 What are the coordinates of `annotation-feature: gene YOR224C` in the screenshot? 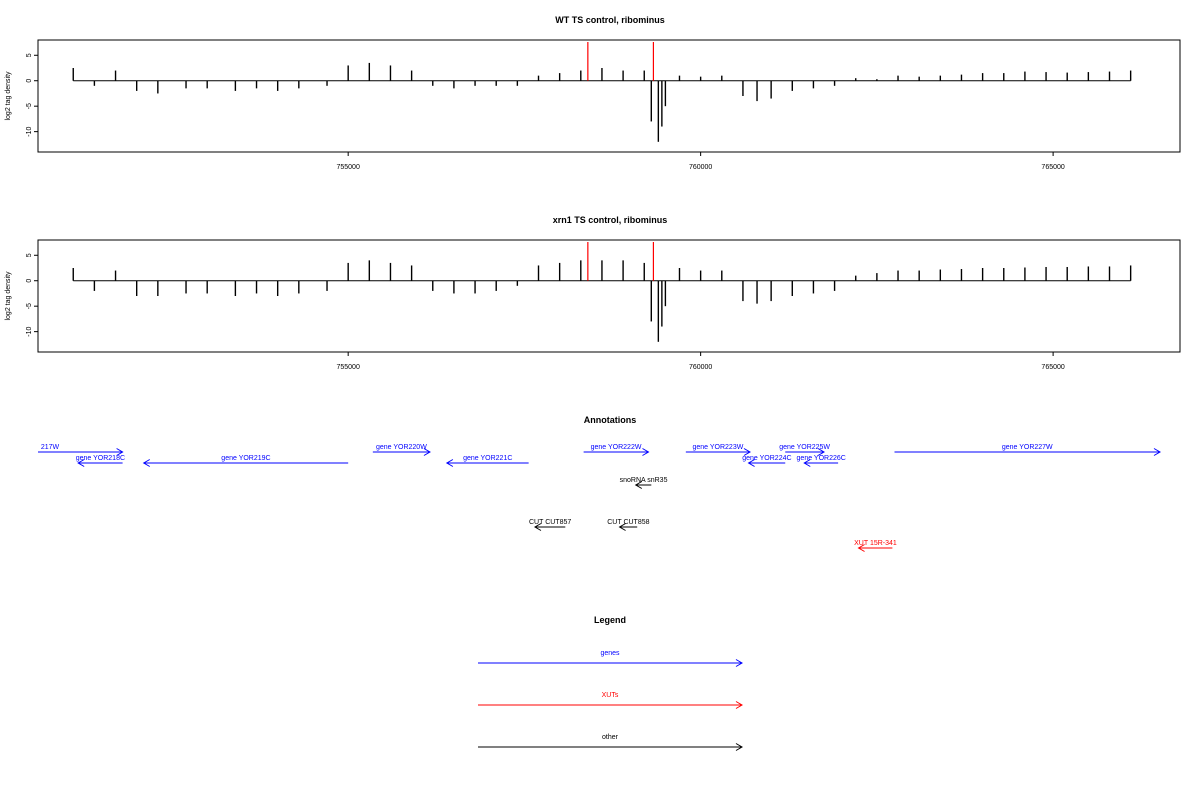 It's located at (767, 461).